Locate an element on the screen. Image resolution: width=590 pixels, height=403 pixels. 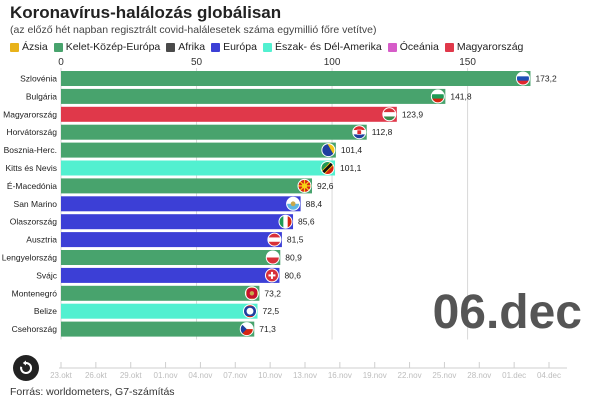
legend-item: Európa is located at coordinates (234, 47).